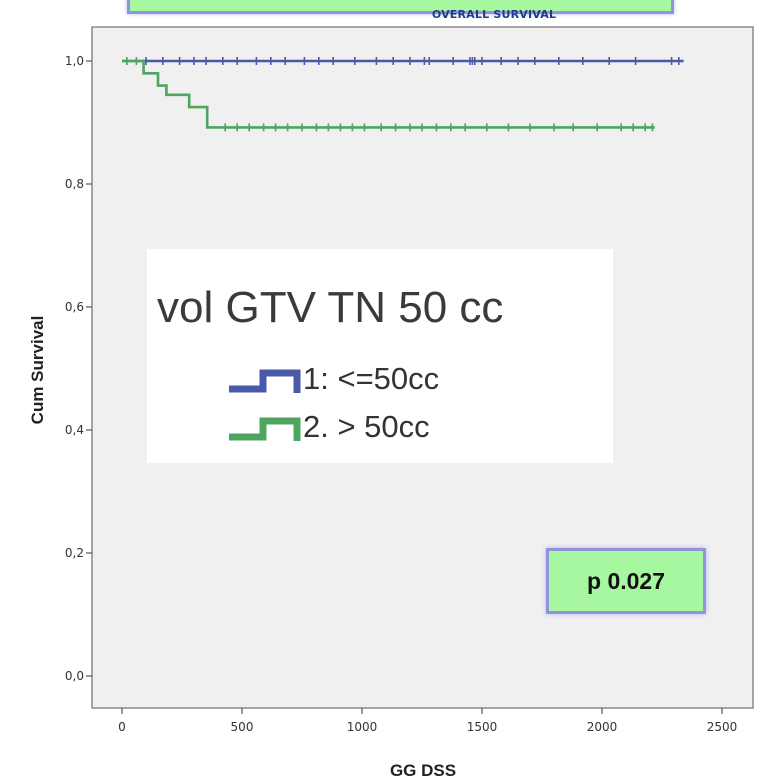 This screenshot has height=781, width=758. I want to click on x-tick-label: 2500, so click(722, 727).